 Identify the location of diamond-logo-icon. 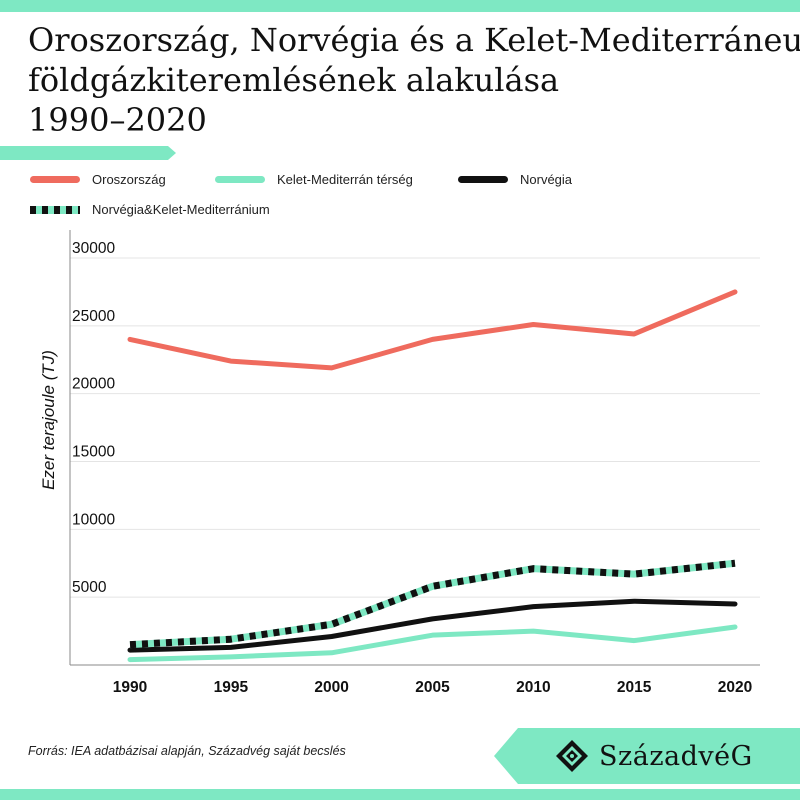
(572, 756).